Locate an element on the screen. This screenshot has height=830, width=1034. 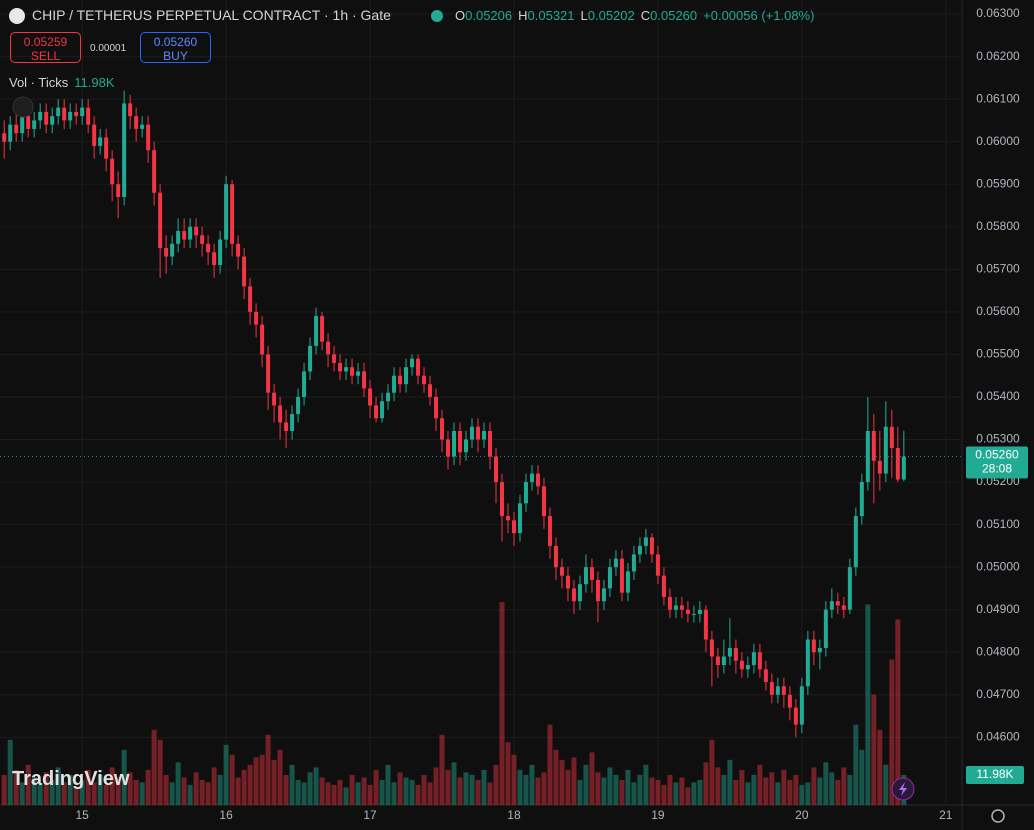
change: +0.00056 (+1.08%) is located at coordinates (759, 15).